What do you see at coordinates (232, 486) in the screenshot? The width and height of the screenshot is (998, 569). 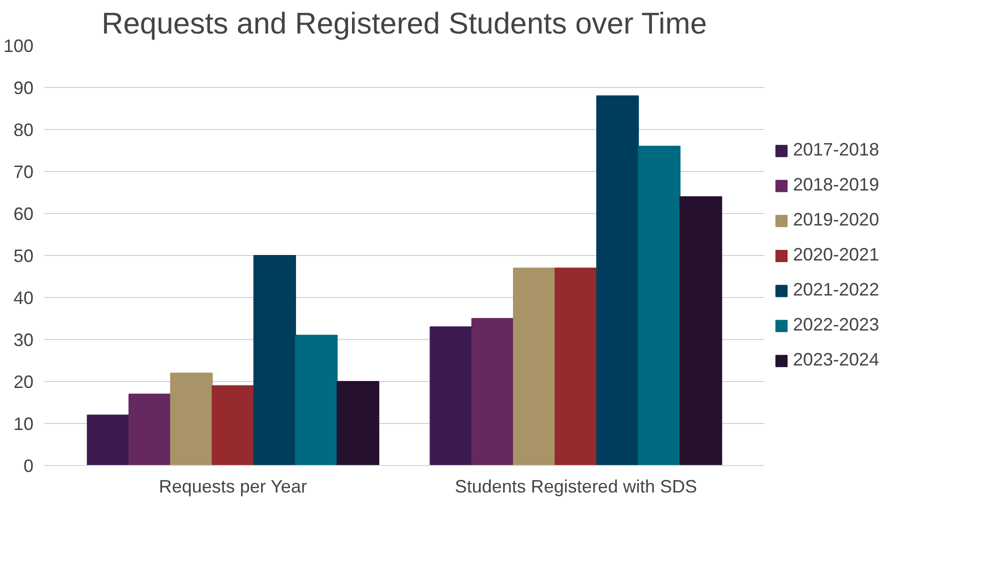 I see `x-tick-label: Requests per Year` at bounding box center [232, 486].